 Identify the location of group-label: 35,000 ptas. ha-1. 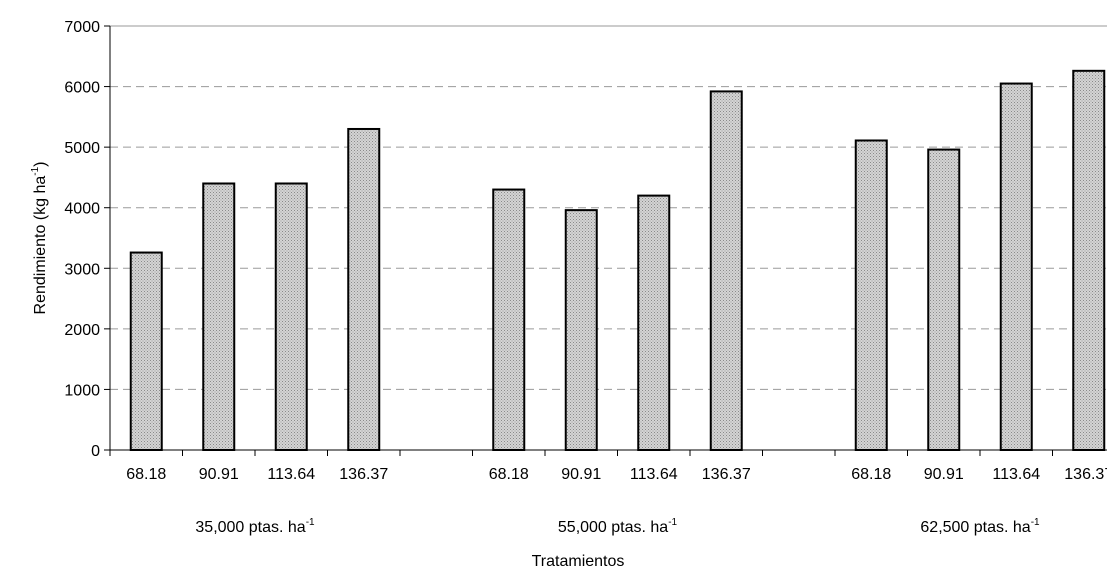
(255, 526).